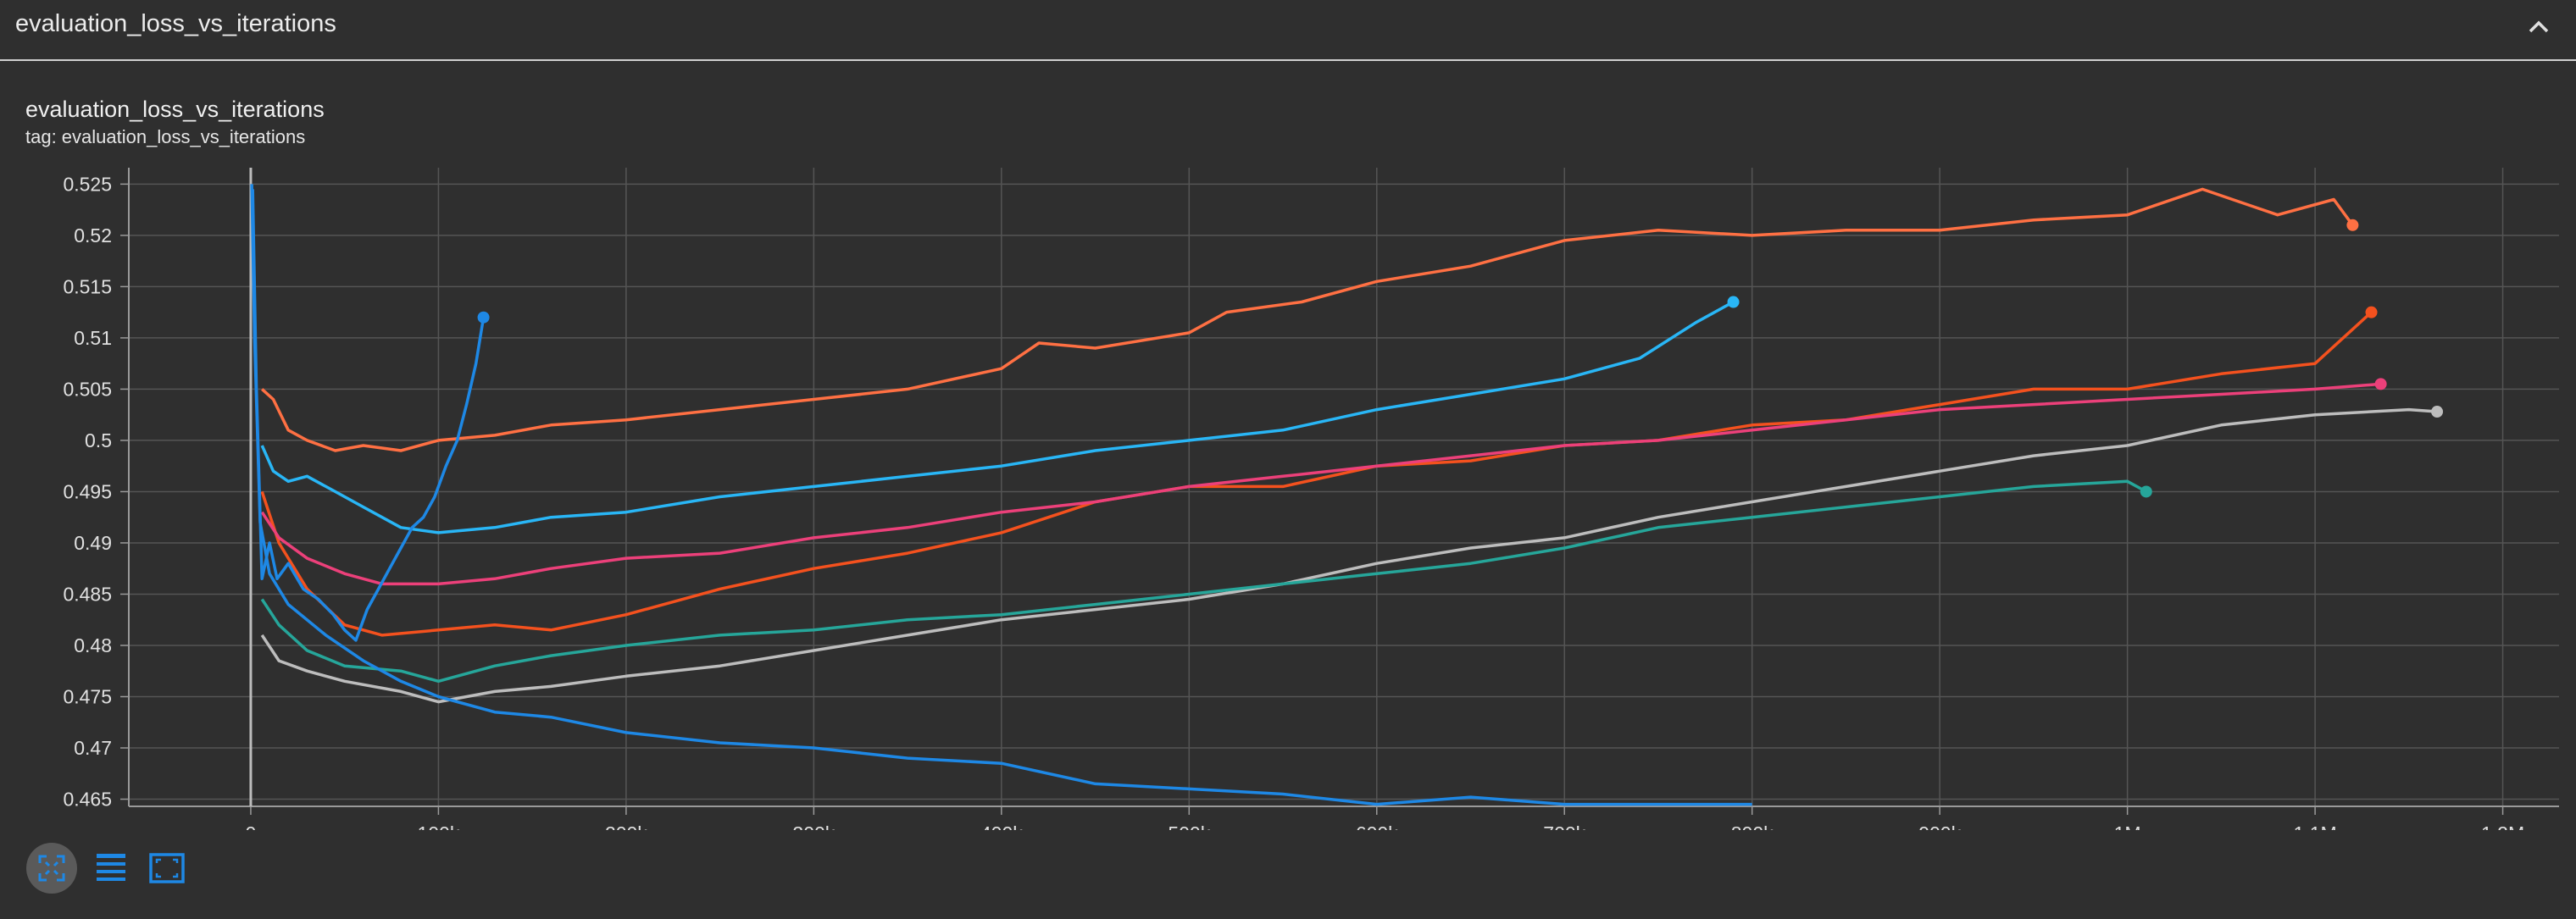 This screenshot has height=919, width=2576. I want to click on y-tick-label: 0.5, so click(98, 440).